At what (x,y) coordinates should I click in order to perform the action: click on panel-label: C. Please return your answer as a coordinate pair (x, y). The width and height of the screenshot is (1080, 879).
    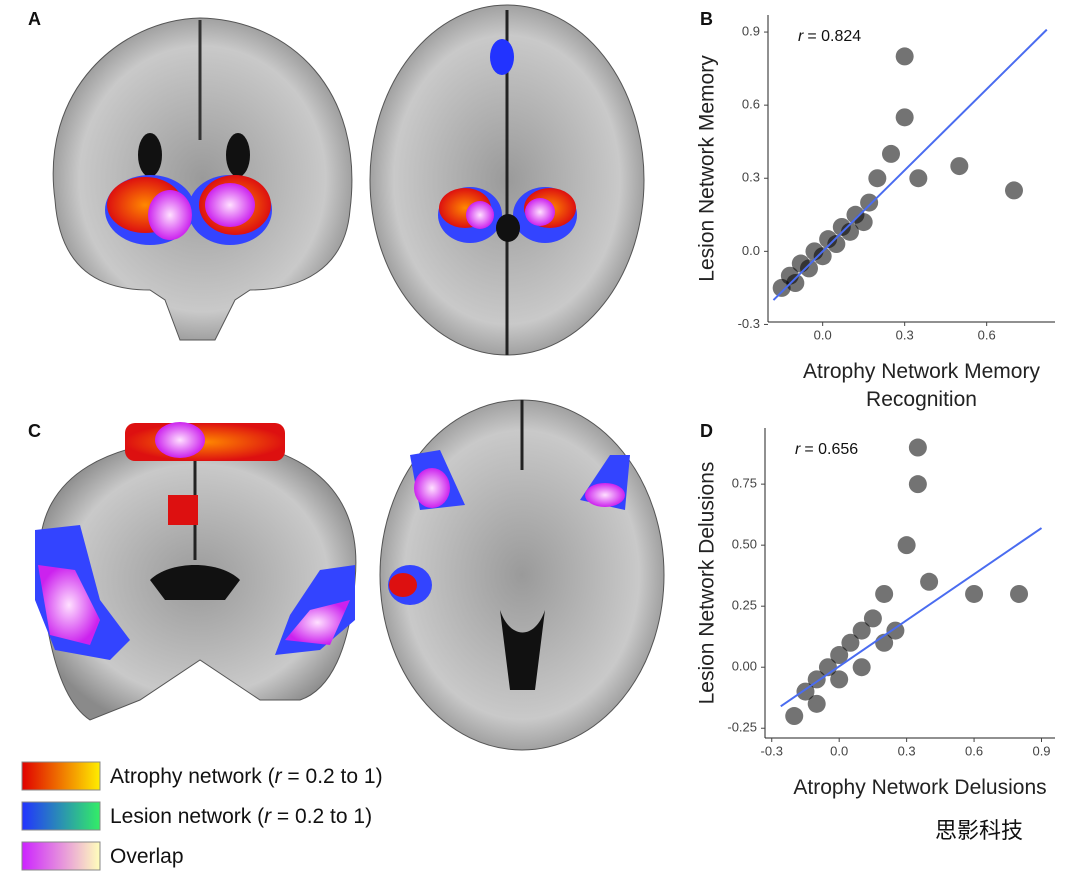
    Looking at the image, I should click on (34, 431).